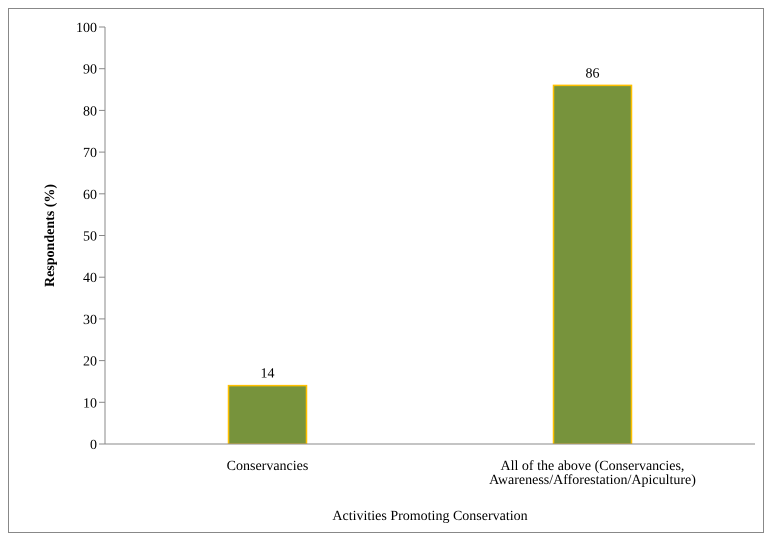 The width and height of the screenshot is (764, 533). What do you see at coordinates (90, 236) in the screenshot?
I see `y-tick-label: 50` at bounding box center [90, 236].